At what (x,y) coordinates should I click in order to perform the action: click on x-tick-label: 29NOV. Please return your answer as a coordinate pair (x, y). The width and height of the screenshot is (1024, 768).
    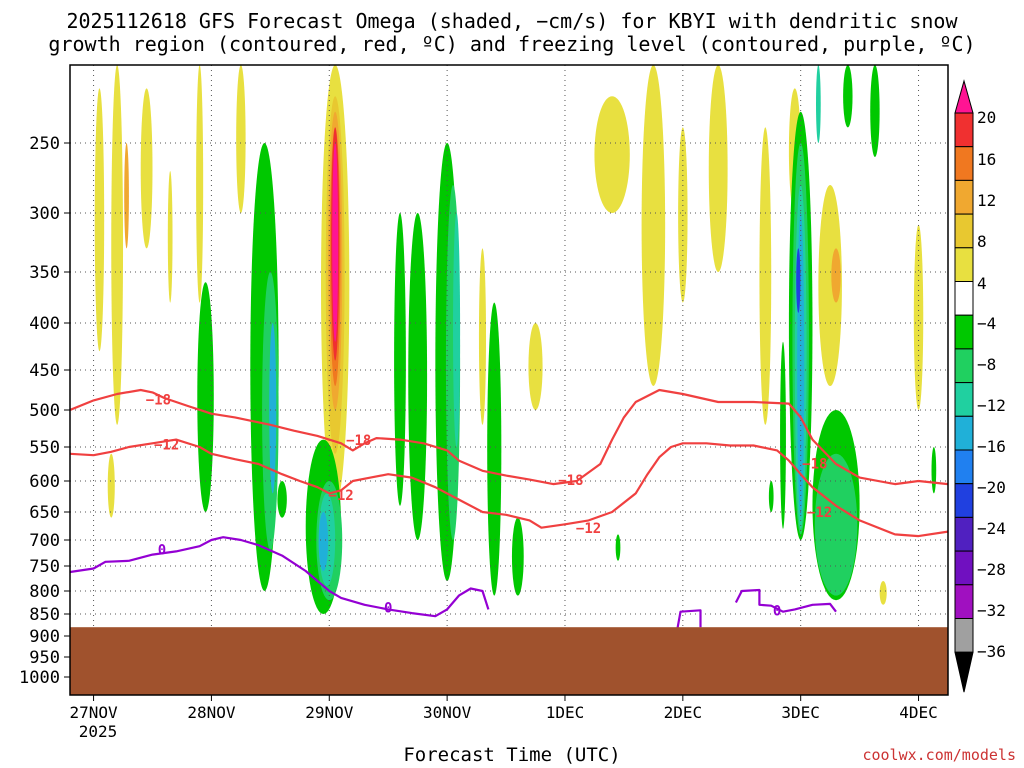
    Looking at the image, I should click on (329, 712).